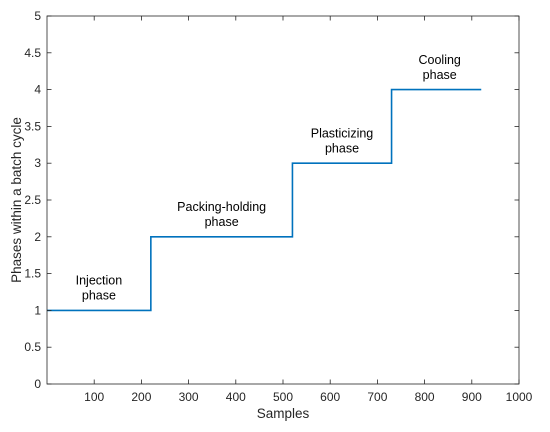 This screenshot has width=550, height=432. I want to click on x-tick-label: 300, so click(189, 397).